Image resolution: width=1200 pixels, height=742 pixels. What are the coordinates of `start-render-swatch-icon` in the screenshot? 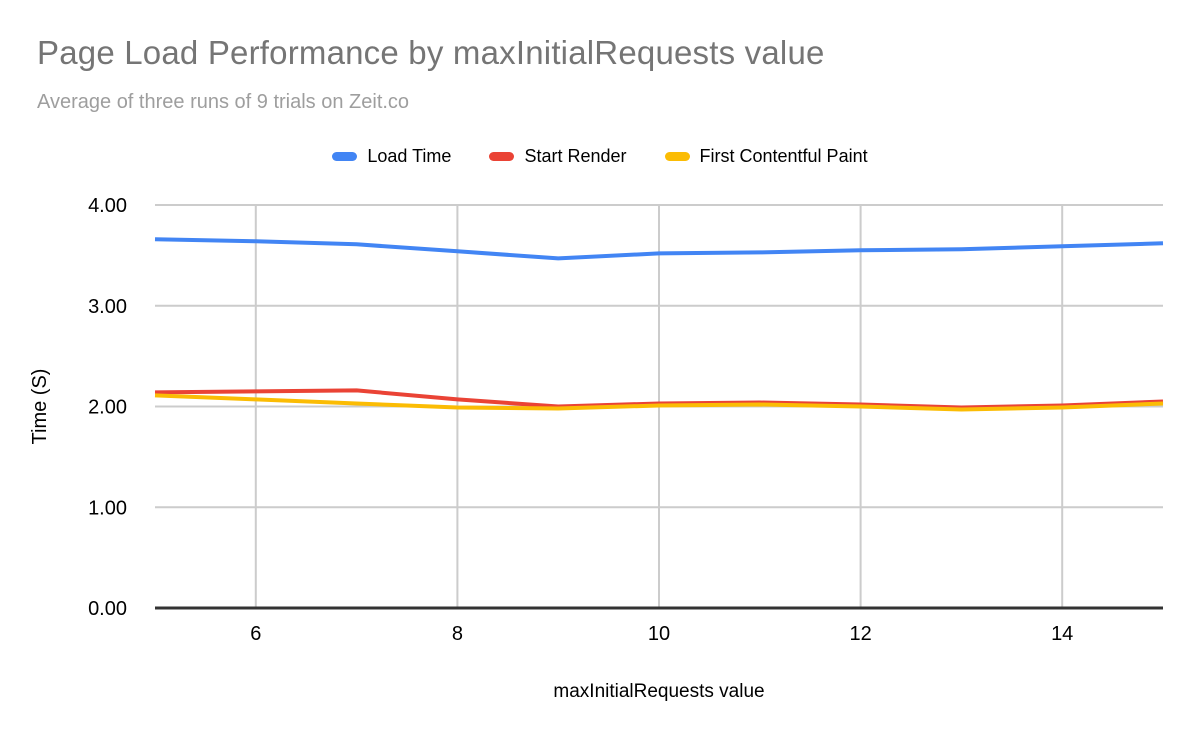 It's located at (502, 156).